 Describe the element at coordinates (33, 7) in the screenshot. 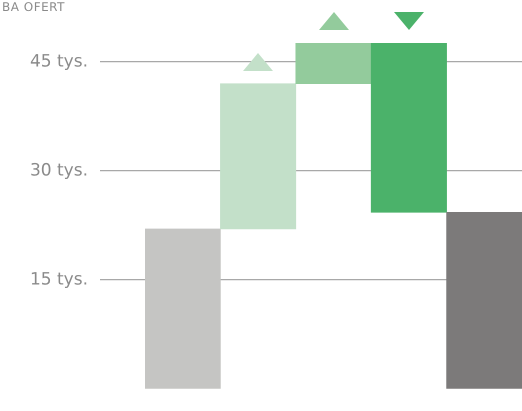

I see `text: BA OFERT` at that location.